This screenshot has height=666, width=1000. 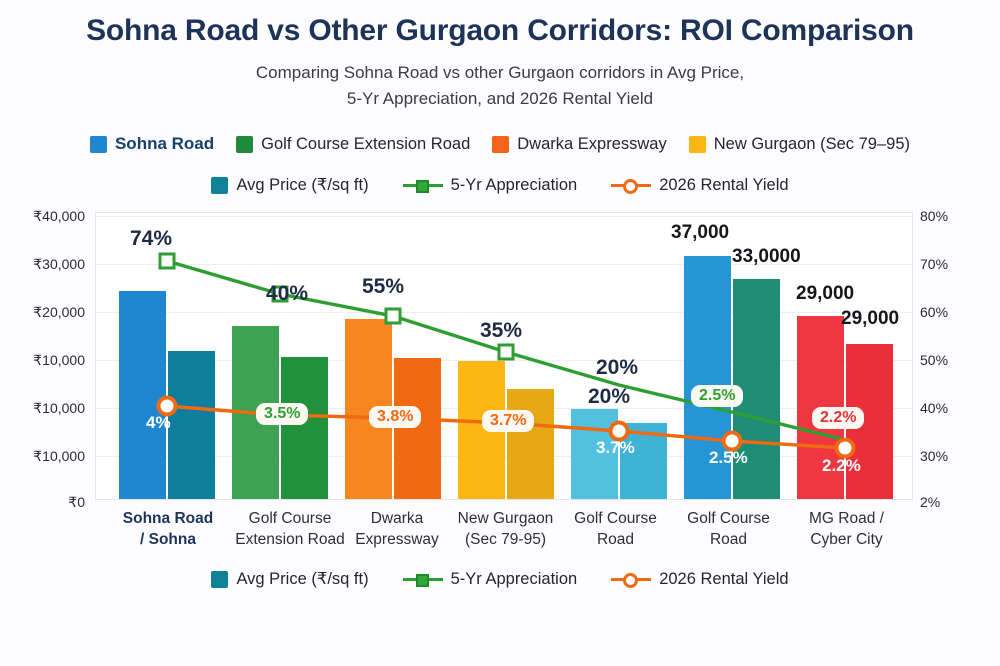 I want to click on x-axis-label-line: Extension Road, so click(x=290, y=539).